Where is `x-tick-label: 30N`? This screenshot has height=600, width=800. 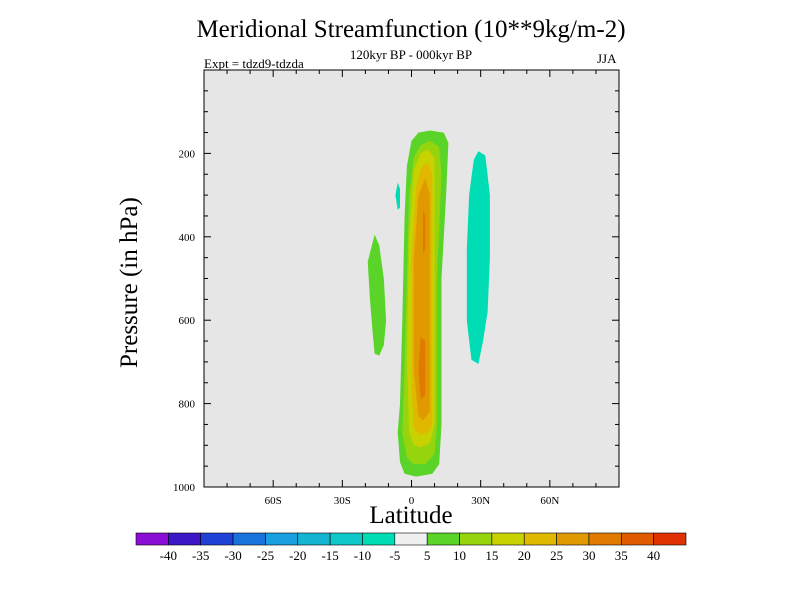
x-tick-label: 30N is located at coordinates (480, 501).